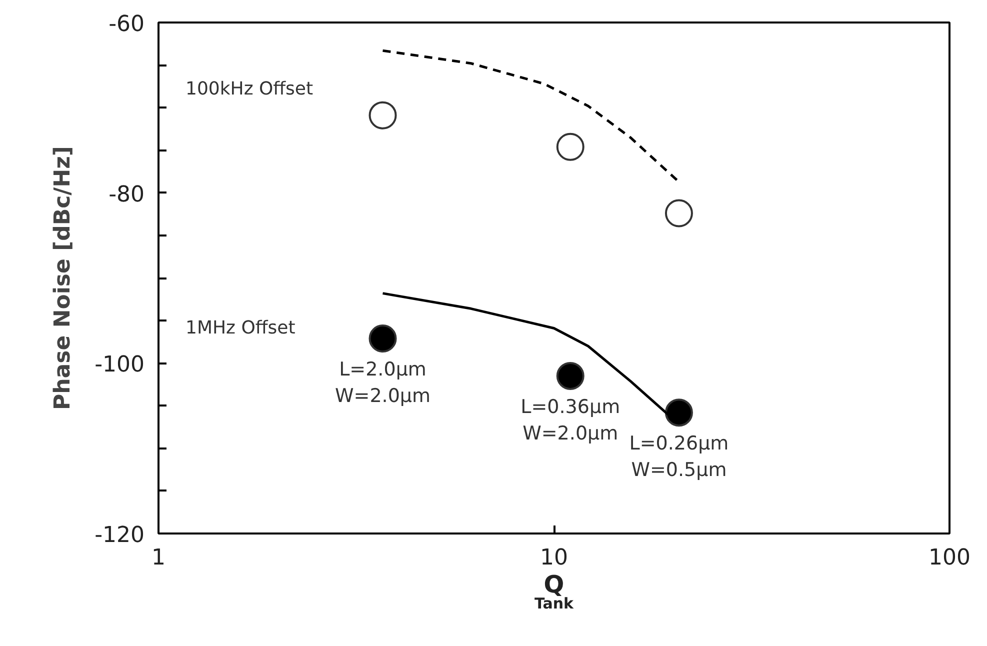 The width and height of the screenshot is (987, 646). Describe the element at coordinates (250, 89) in the screenshot. I see `annotation: 100kHz Offset` at that location.